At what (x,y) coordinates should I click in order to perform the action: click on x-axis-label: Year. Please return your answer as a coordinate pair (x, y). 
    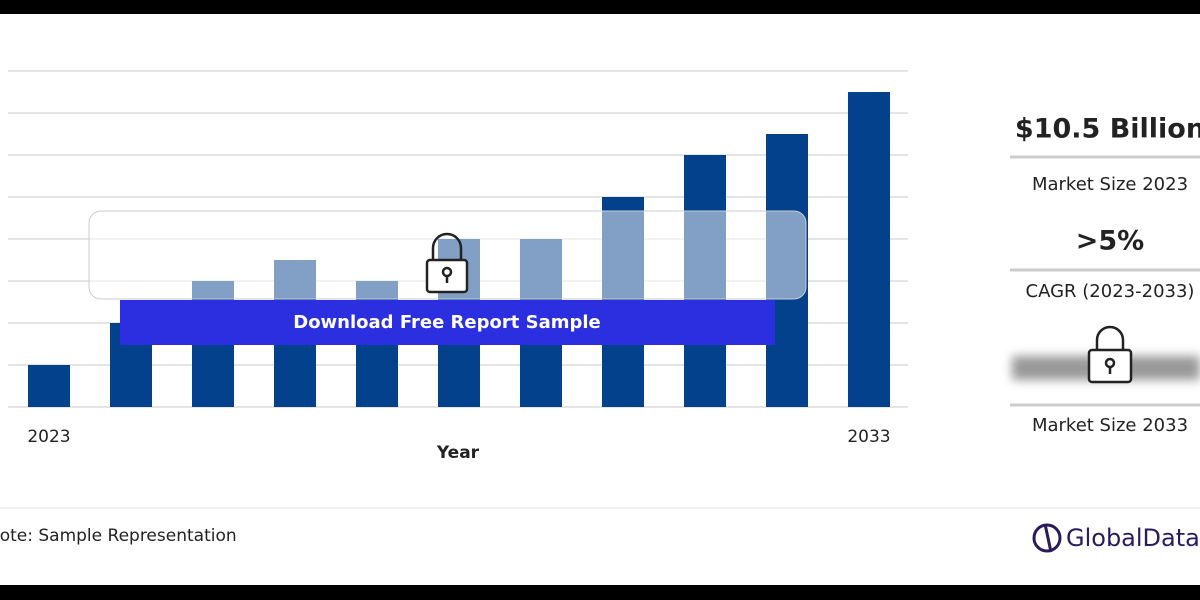
    Looking at the image, I should click on (458, 453).